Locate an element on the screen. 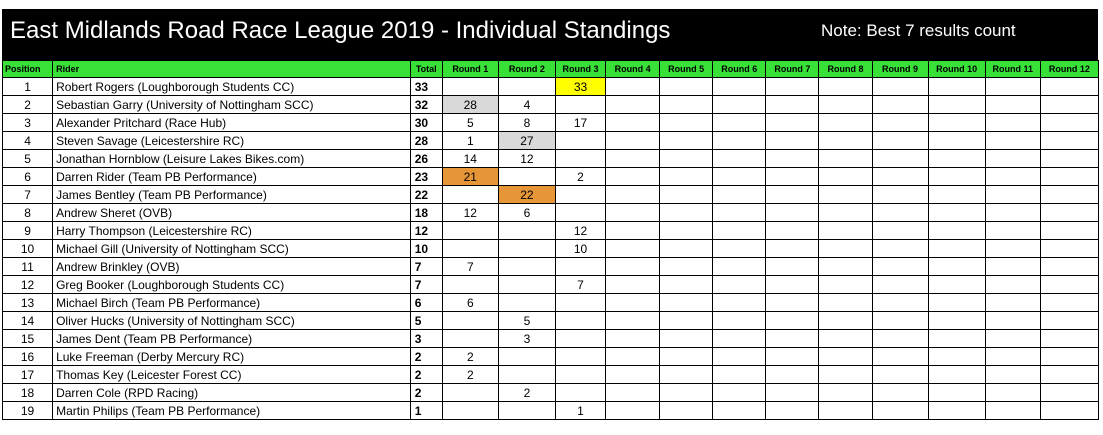  round-3-cell: 17 is located at coordinates (580, 122).